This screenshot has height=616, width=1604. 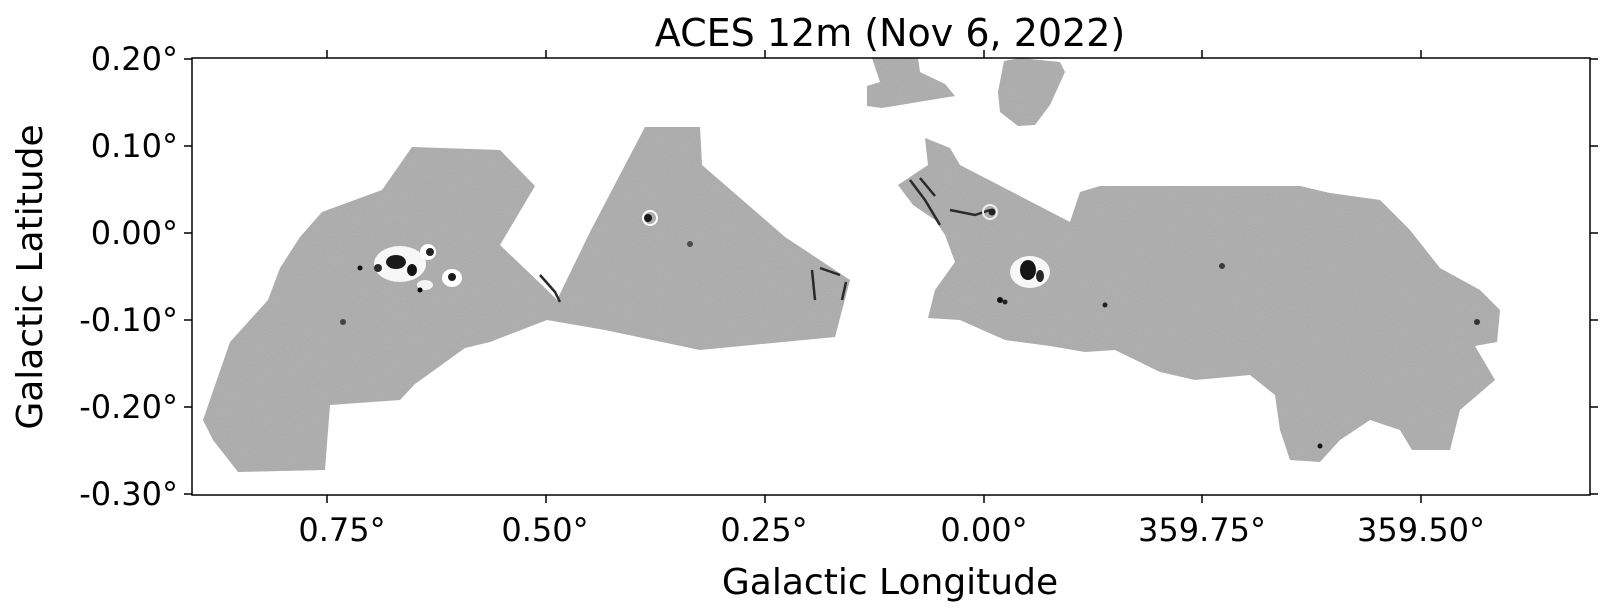 What do you see at coordinates (763, 530) in the screenshot?
I see `x-tick-label: 0.25°` at bounding box center [763, 530].